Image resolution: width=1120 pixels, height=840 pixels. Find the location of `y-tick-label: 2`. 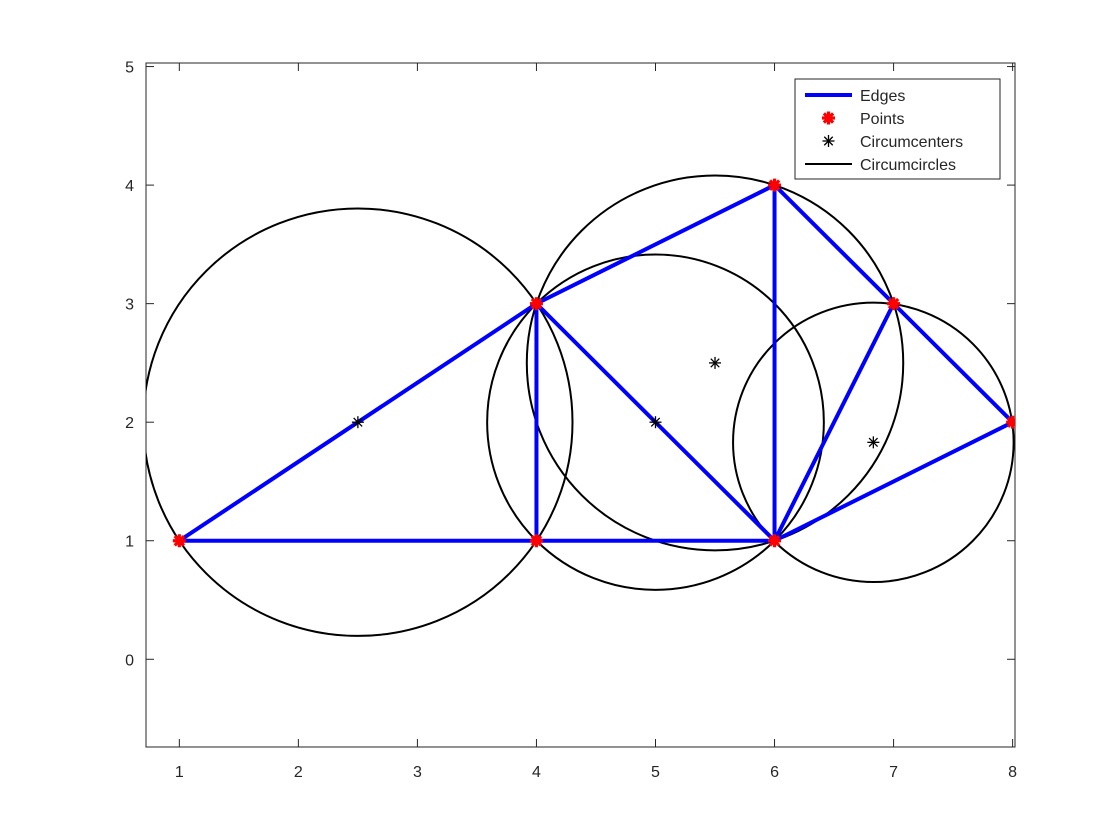

y-tick-label: 2 is located at coordinates (129, 423).